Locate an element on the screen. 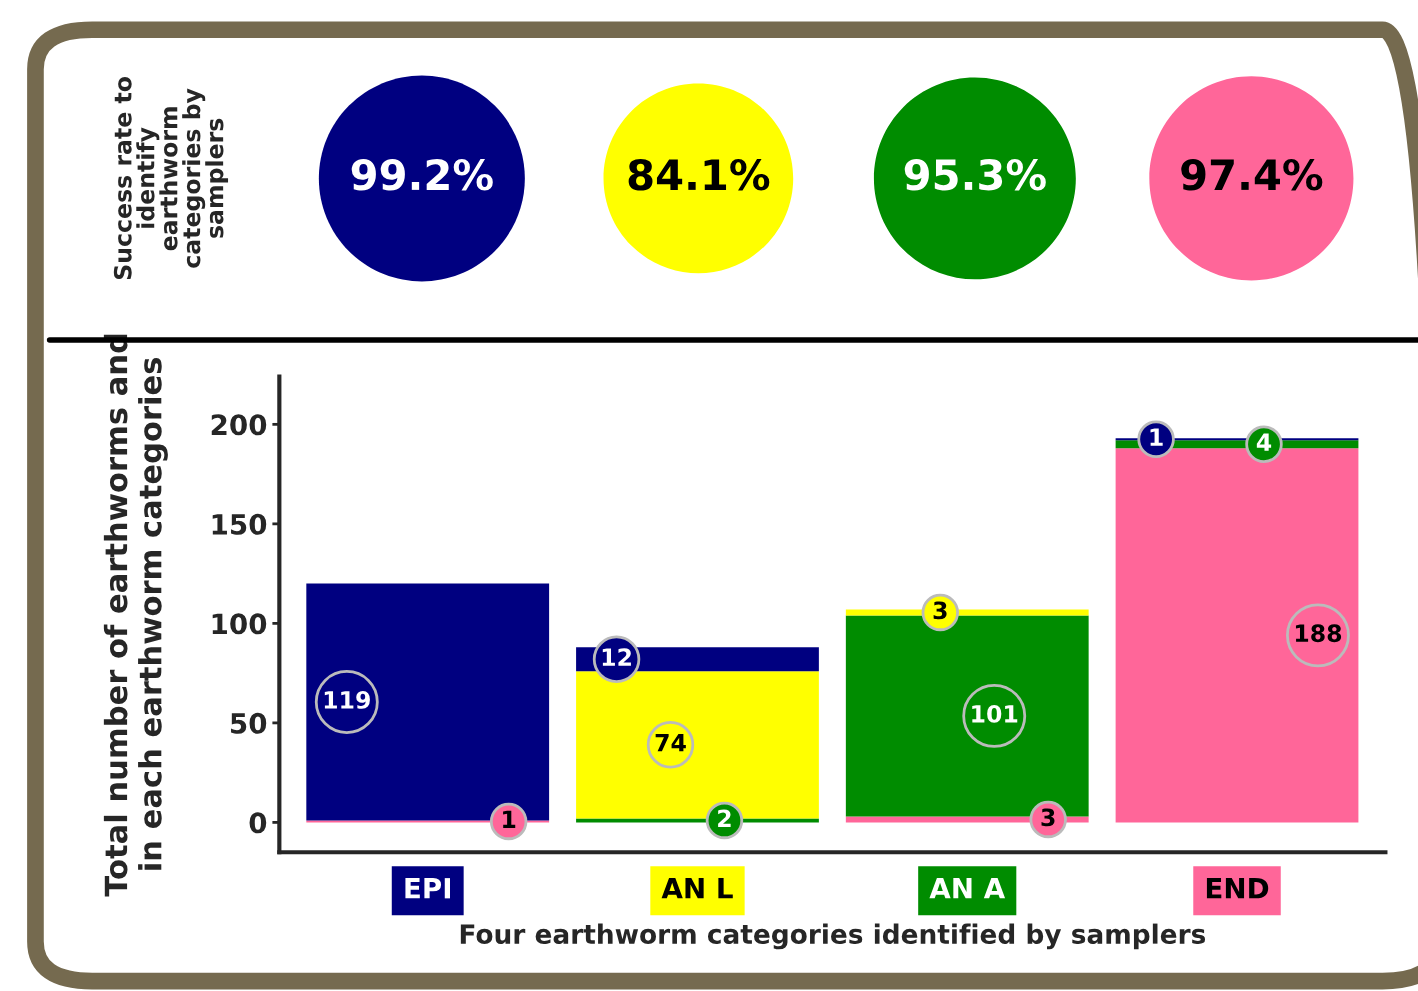  x-tick-label: AN A is located at coordinates (967, 888).